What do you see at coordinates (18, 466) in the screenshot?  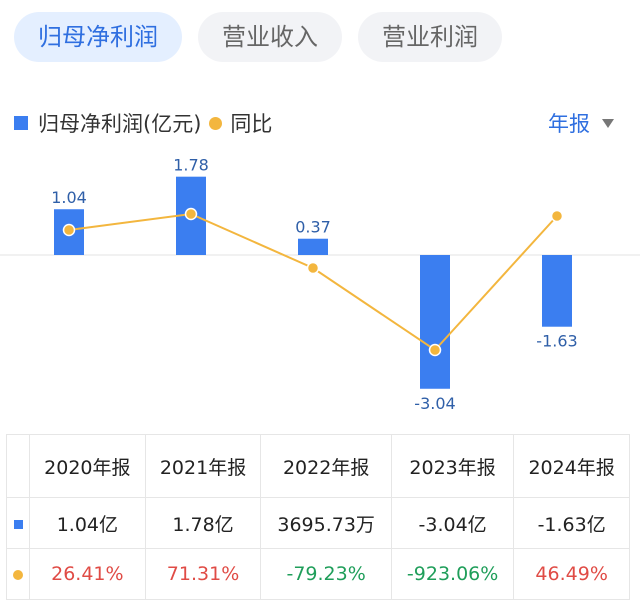 I see `header-lead-cell` at bounding box center [18, 466].